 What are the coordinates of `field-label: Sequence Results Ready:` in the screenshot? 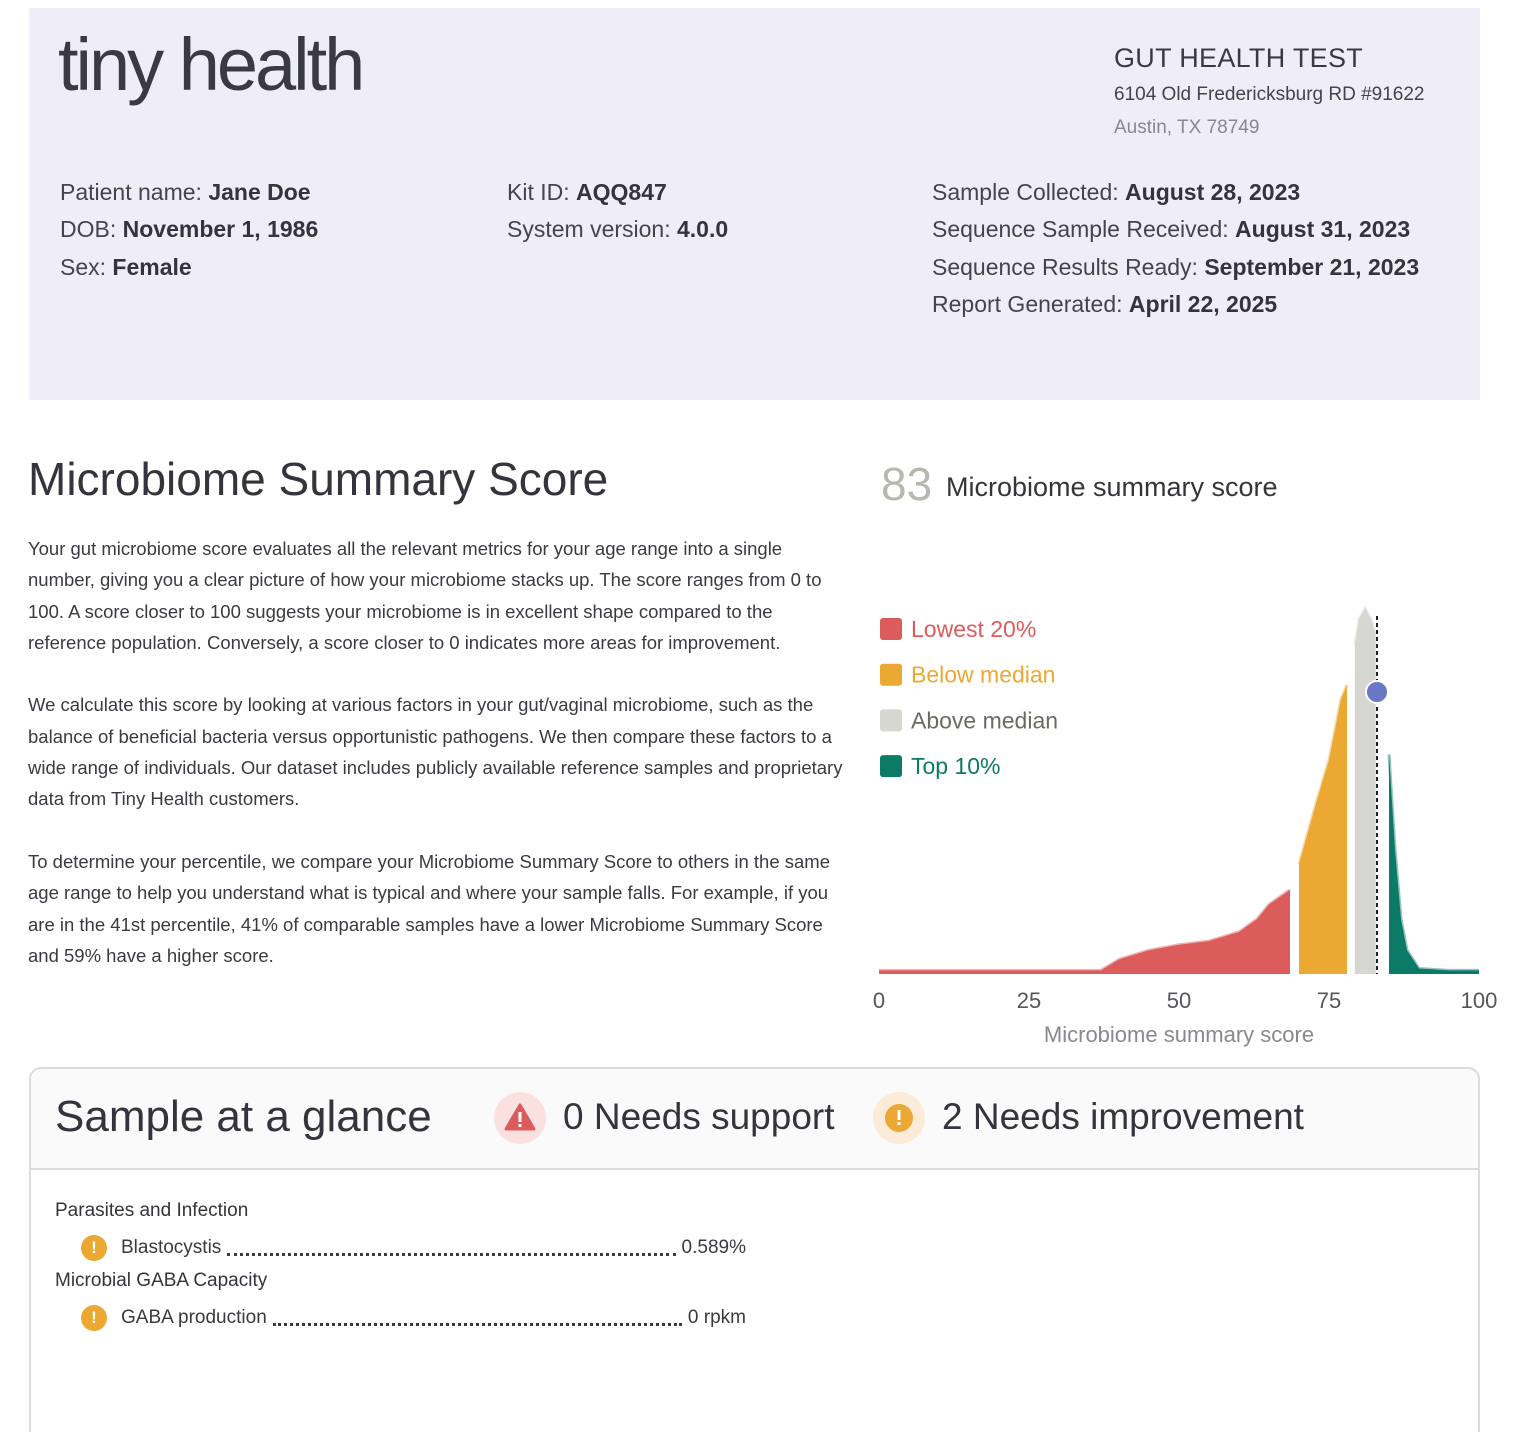 It's located at (1065, 266).